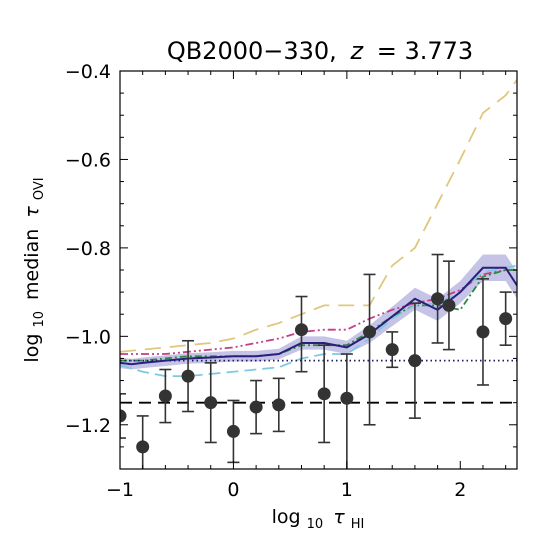  I want to click on y-label-tau: τ, so click(32, 212).